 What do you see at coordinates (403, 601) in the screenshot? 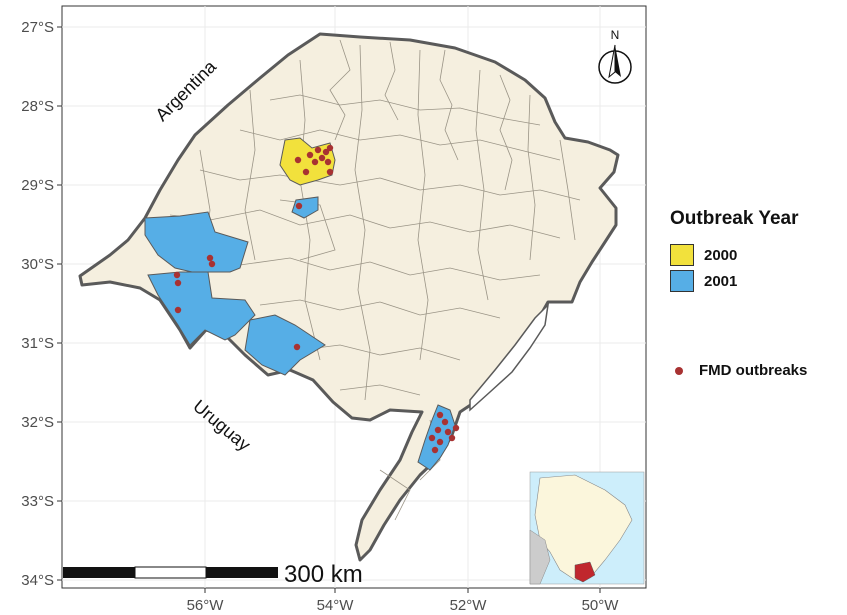
I see `x-axis: 56°W 54°W 52°W 50°W` at bounding box center [403, 601].